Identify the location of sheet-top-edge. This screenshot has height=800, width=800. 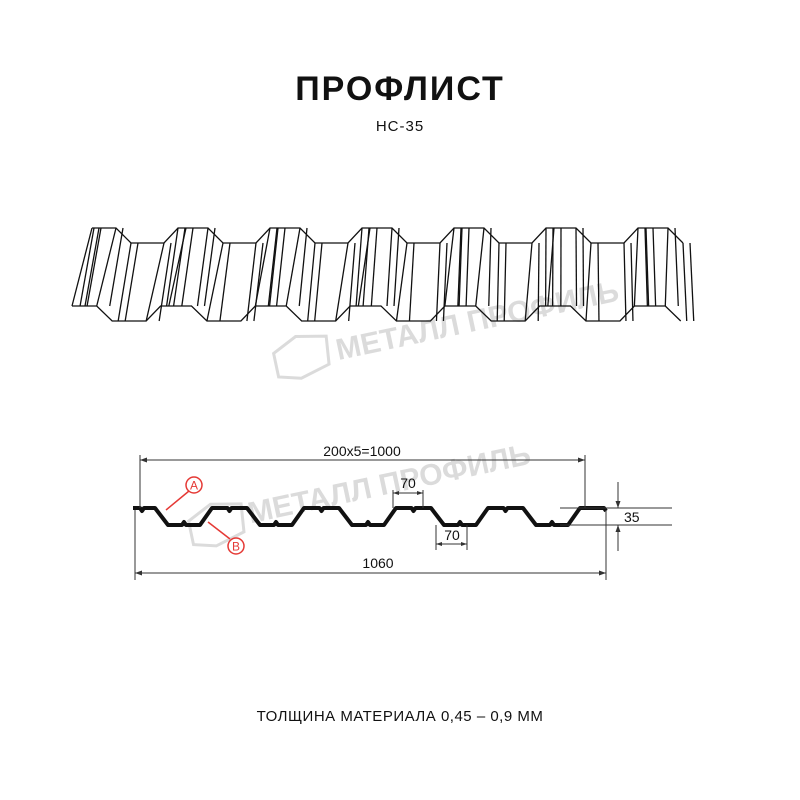
(388, 235).